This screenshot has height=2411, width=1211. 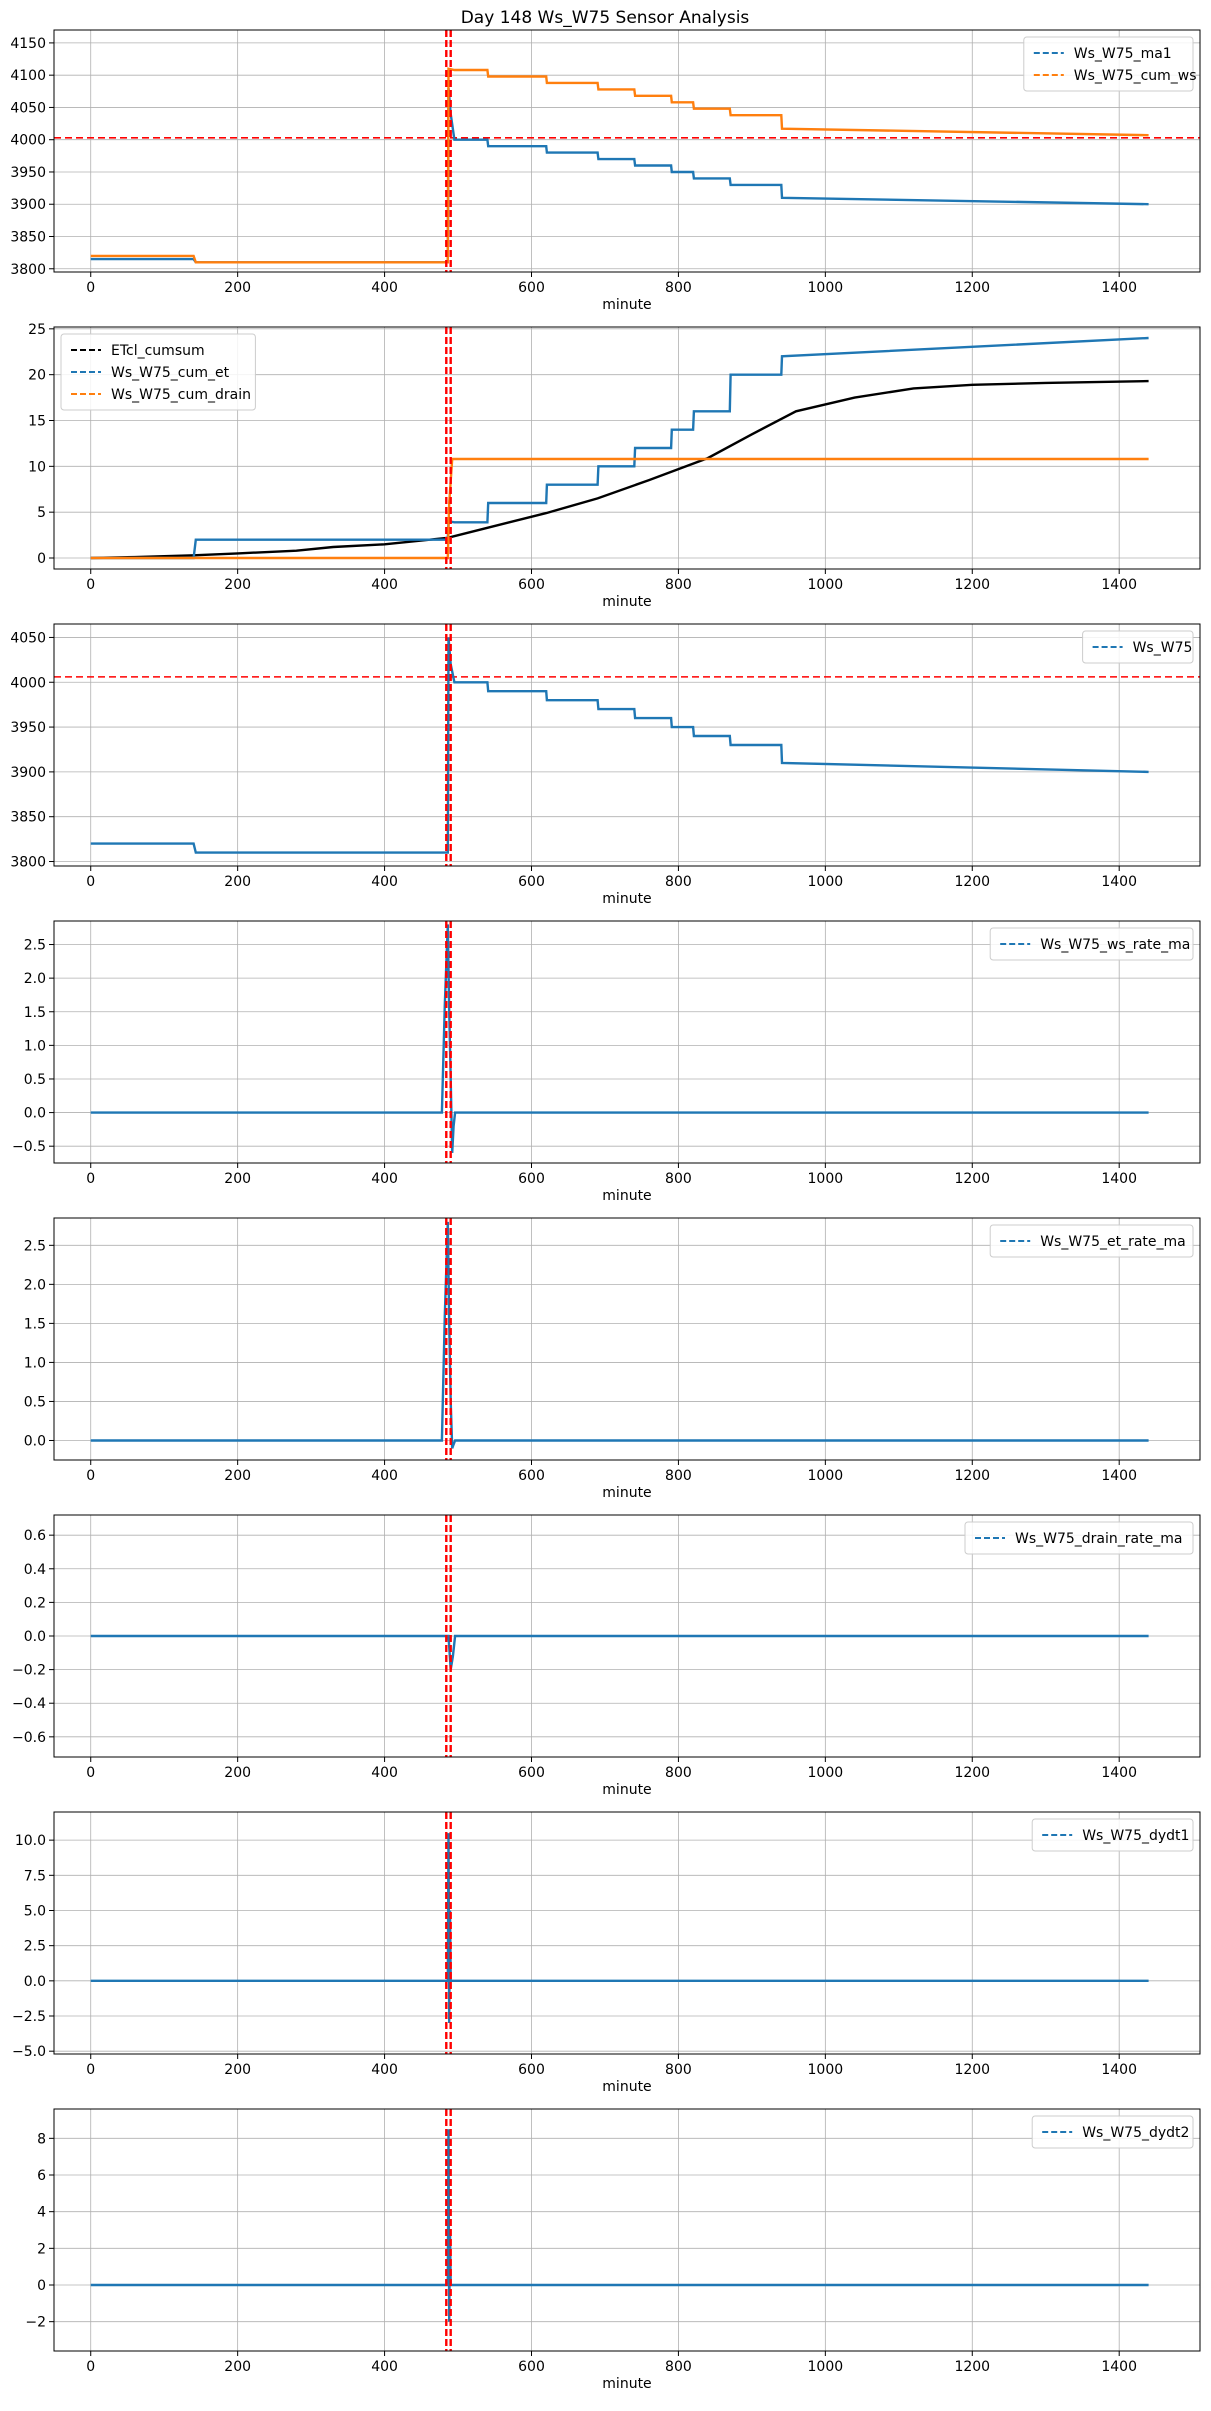 What do you see at coordinates (29, 1704) in the screenshot?
I see `y-tick-label: −0.4` at bounding box center [29, 1704].